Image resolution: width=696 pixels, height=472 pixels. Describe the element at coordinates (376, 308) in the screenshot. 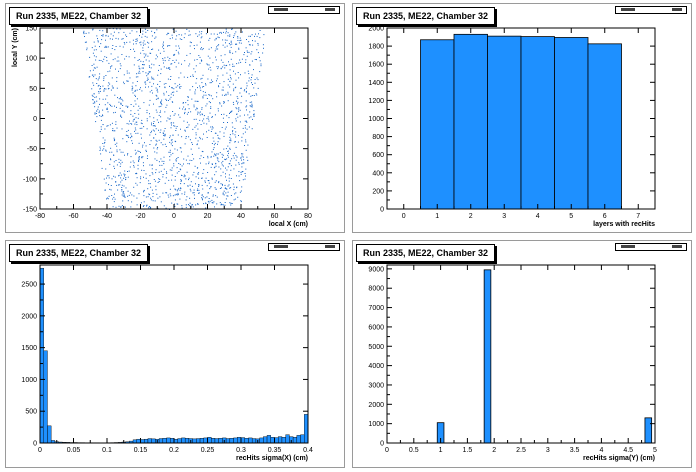

I see `y-tick-label: 7000` at that location.